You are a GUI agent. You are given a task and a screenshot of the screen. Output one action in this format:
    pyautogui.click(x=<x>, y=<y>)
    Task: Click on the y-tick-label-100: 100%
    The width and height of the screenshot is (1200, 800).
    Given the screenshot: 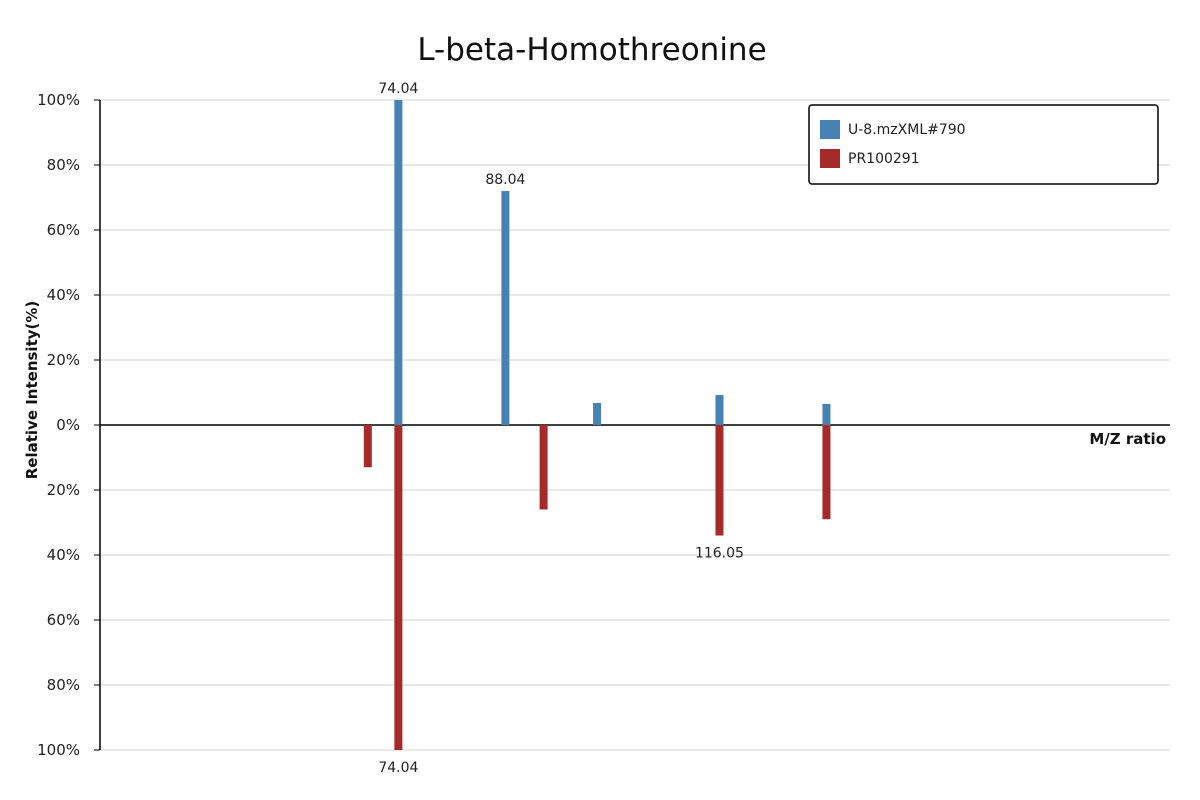 What is the action you would take?
    pyautogui.click(x=58, y=100)
    